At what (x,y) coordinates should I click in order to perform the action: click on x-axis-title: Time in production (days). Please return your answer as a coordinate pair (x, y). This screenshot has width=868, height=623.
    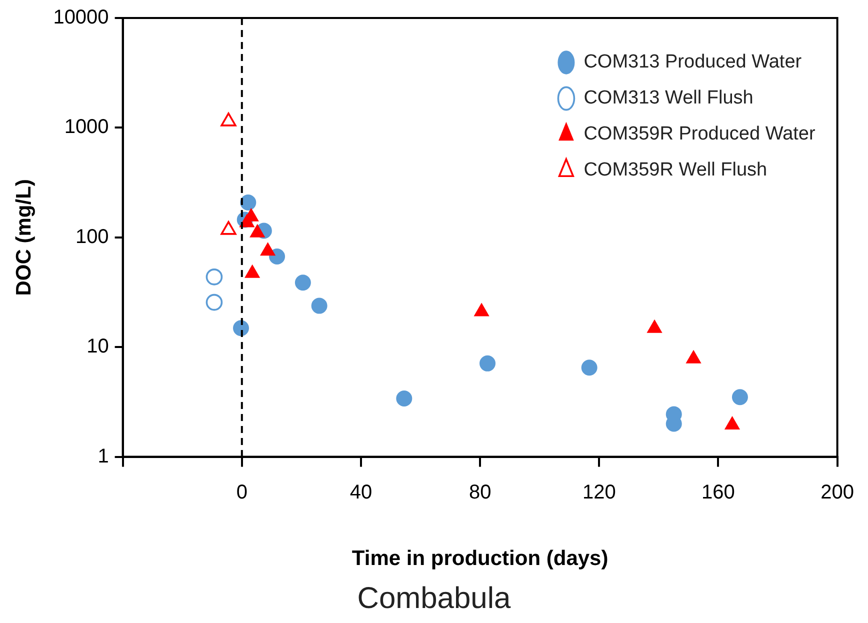
    Looking at the image, I should click on (480, 558).